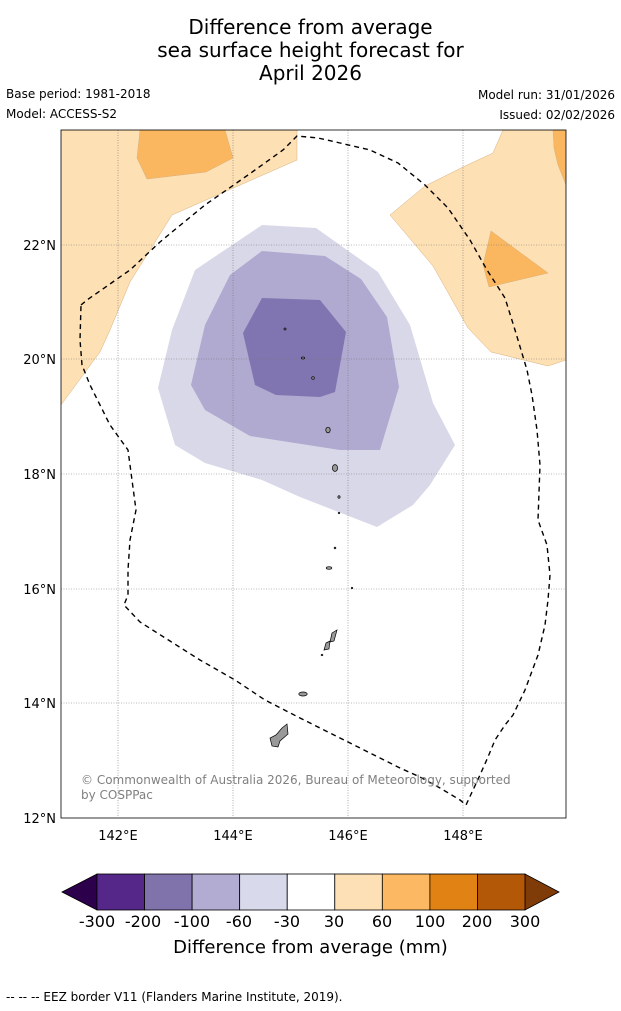  What do you see at coordinates (39, 590) in the screenshot?
I see `lat-label-16: 16°N` at bounding box center [39, 590].